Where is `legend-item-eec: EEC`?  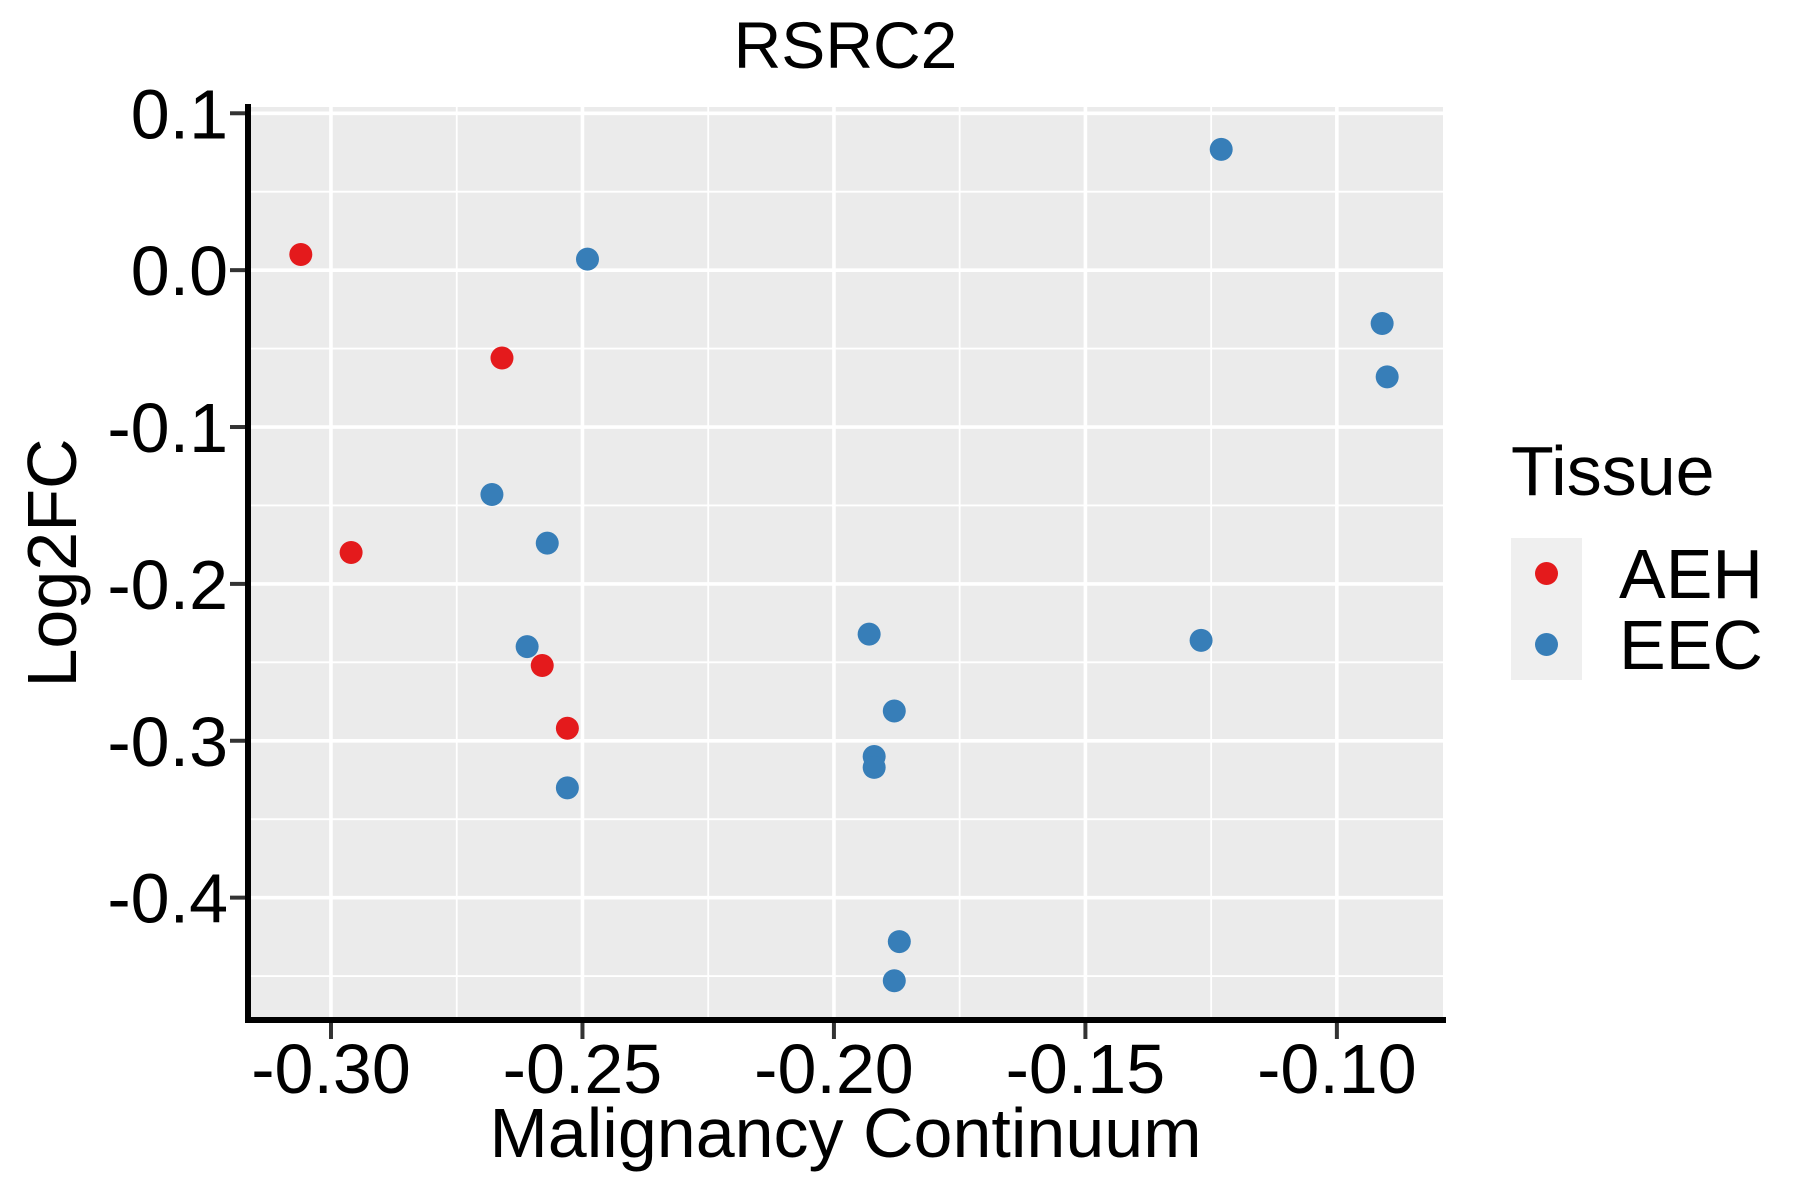 legend-item-eec: EEC is located at coordinates (1637, 644).